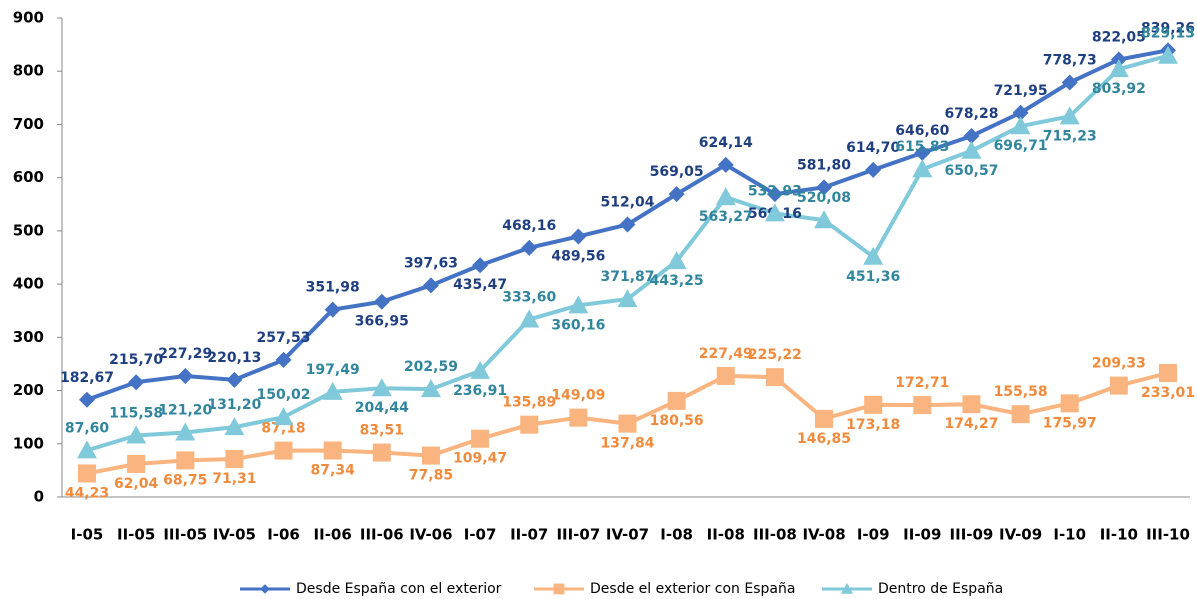  Describe the element at coordinates (1070, 423) in the screenshot. I see `data-label: 175,97` at that location.